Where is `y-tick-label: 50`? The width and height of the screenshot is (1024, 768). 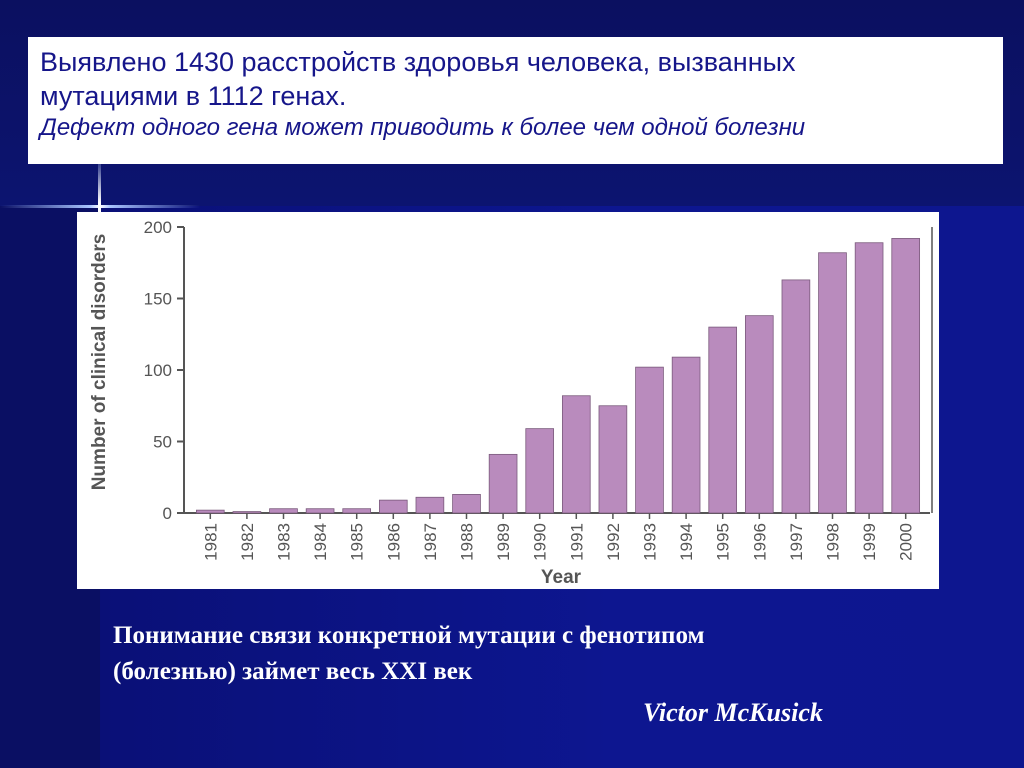
y-tick-label: 50 is located at coordinates (162, 442).